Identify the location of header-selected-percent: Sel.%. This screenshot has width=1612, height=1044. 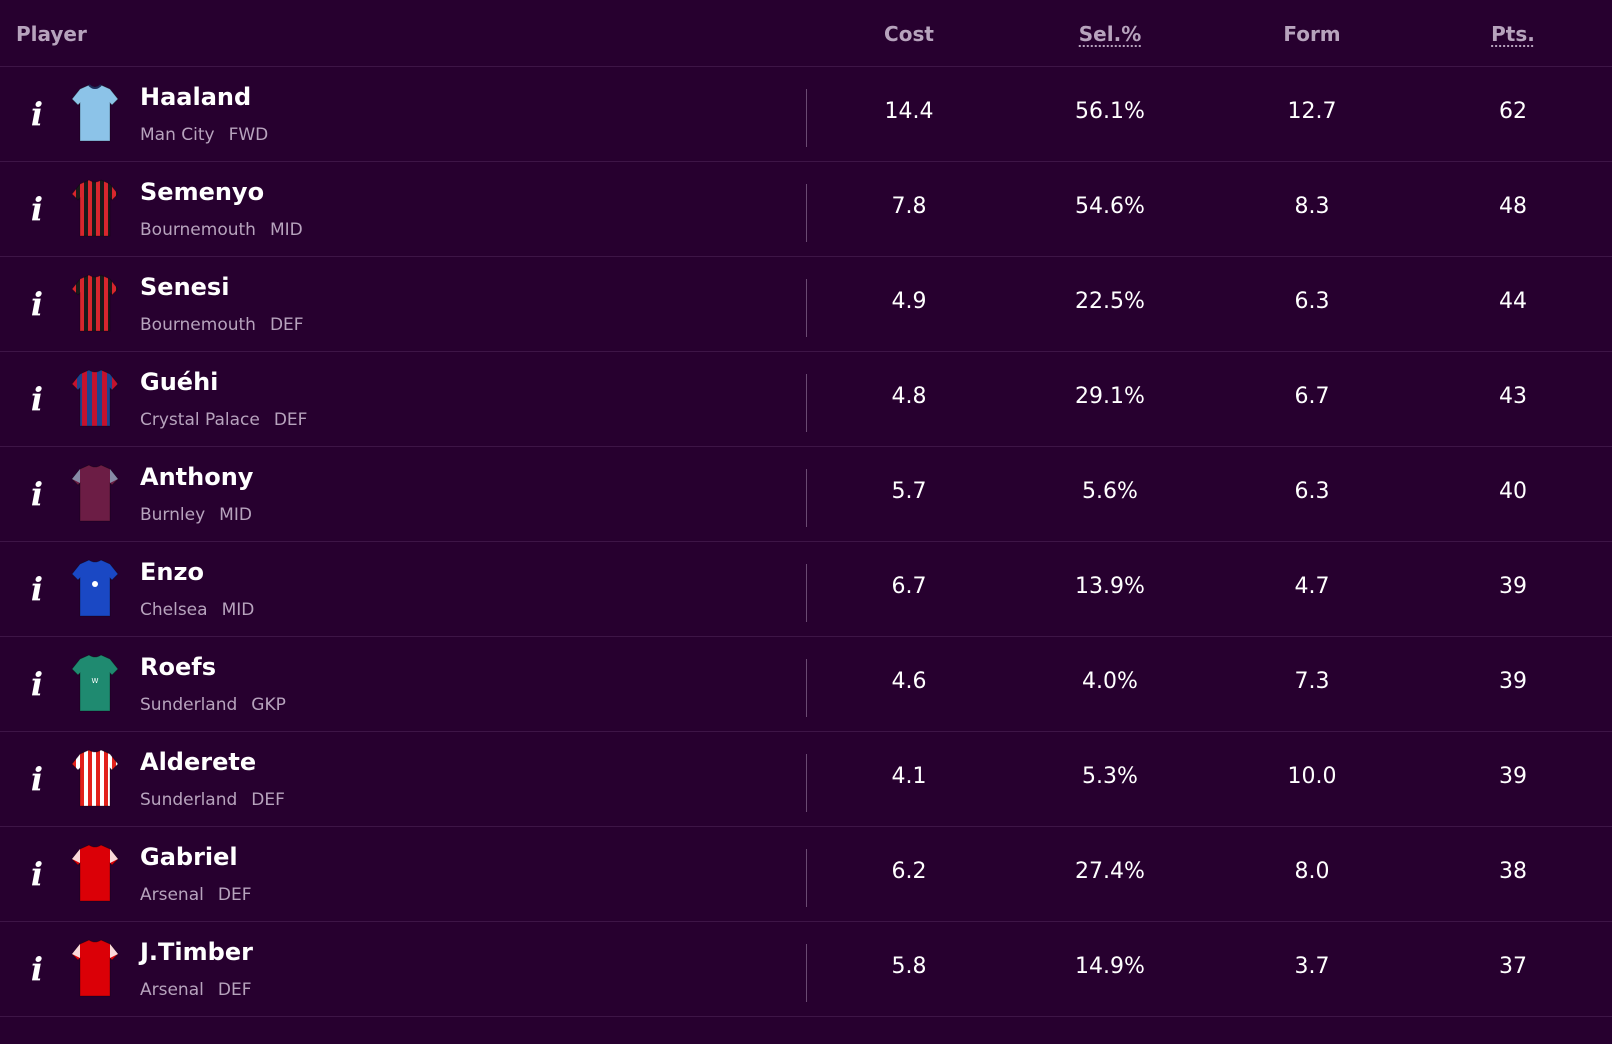
(1110, 34).